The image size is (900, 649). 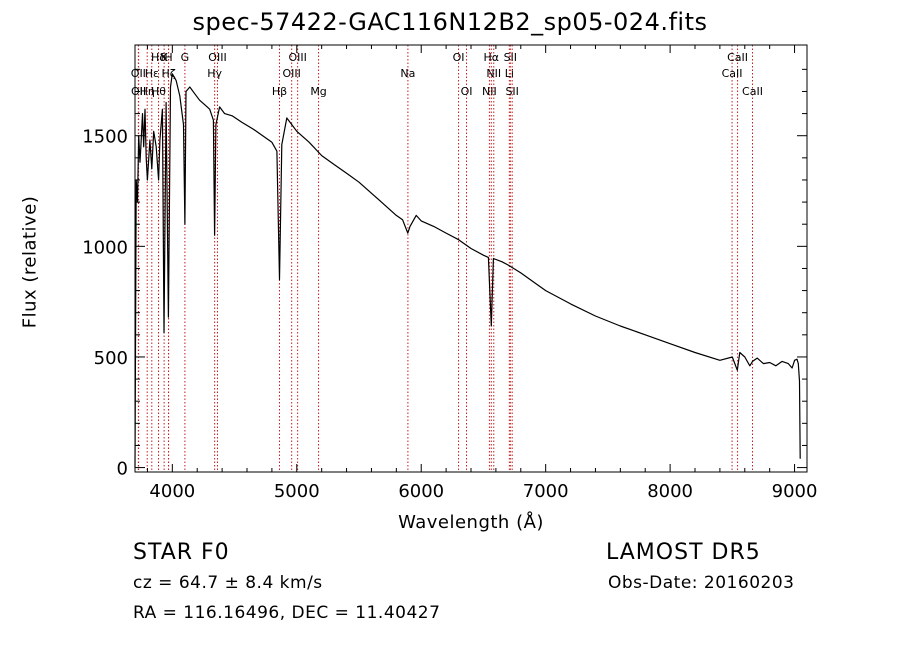 What do you see at coordinates (407, 73) in the screenshot?
I see `line-marker-label: Na` at bounding box center [407, 73].